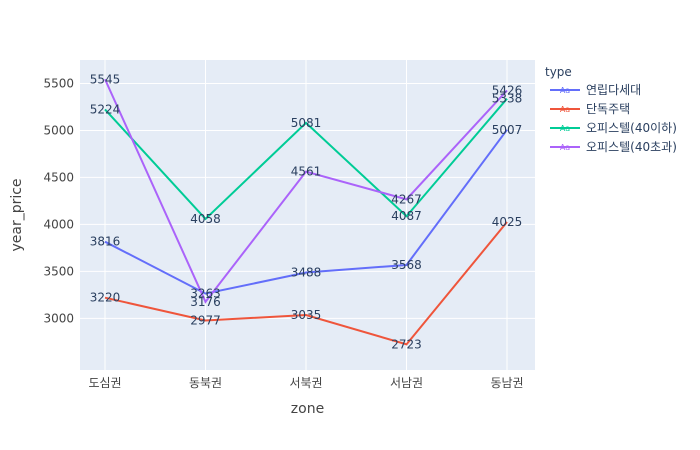 The width and height of the screenshot is (700, 450). What do you see at coordinates (105, 79) in the screenshot?
I see `data-label: 5545` at bounding box center [105, 79].